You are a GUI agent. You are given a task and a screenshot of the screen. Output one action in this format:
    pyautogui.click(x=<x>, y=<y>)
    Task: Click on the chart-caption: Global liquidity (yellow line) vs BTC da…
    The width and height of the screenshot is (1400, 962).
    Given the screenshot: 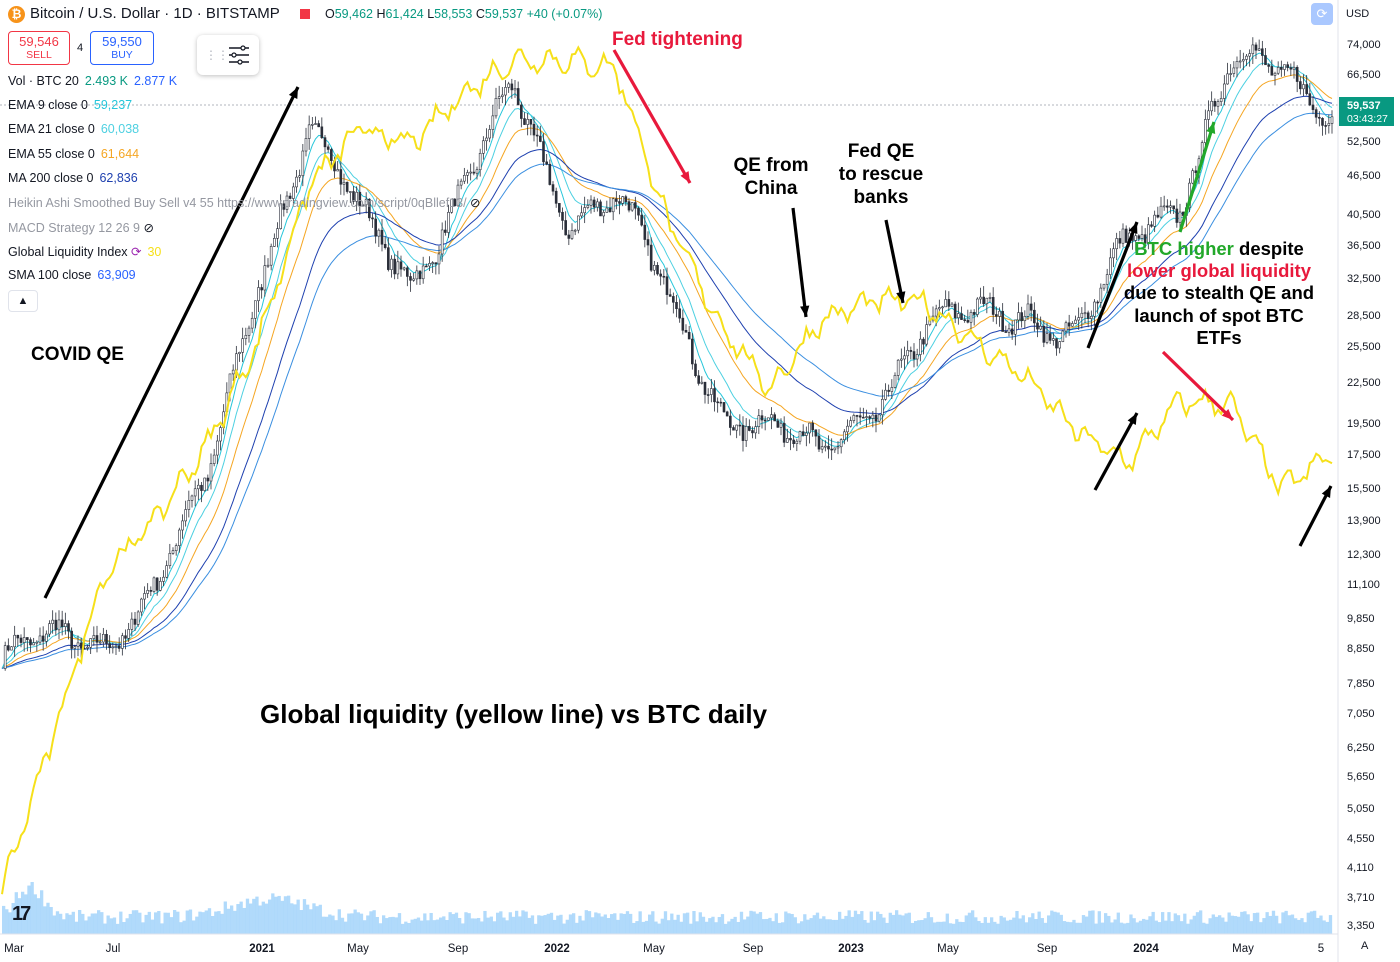 What is the action you would take?
    pyautogui.click(x=514, y=714)
    